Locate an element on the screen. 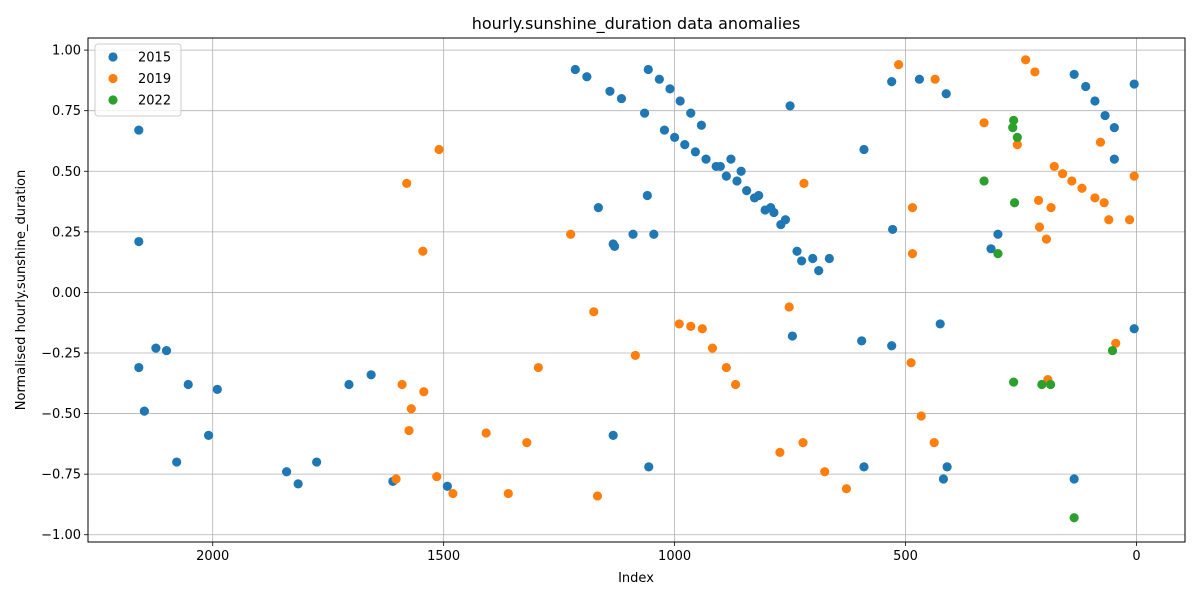  y-tick-label: 1.00 is located at coordinates (66, 51).